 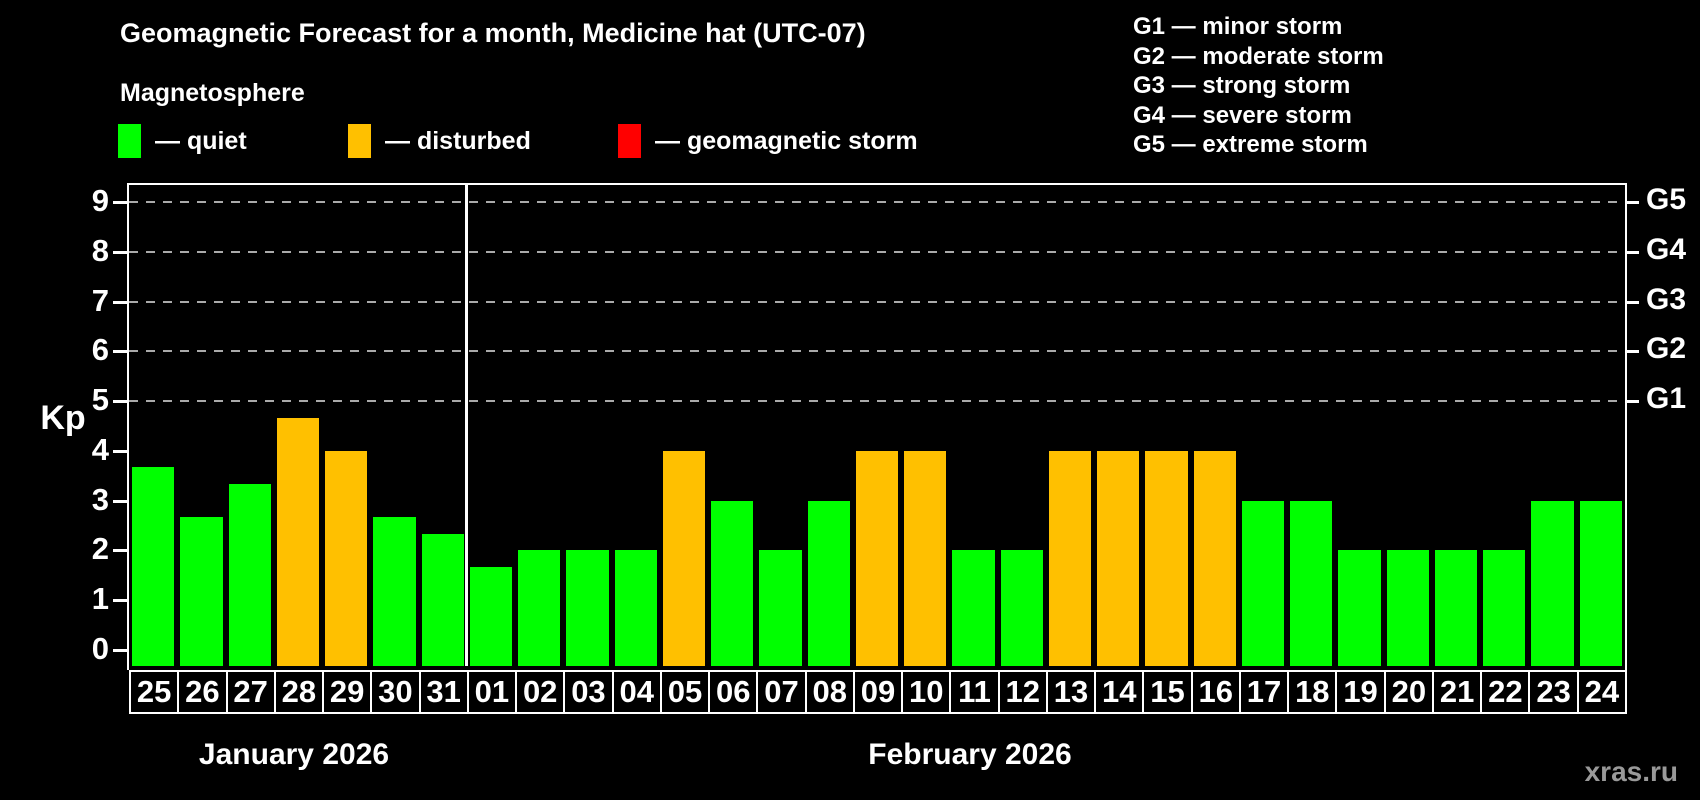 What do you see at coordinates (1242, 115) in the screenshot?
I see `g-legend-line-4: G4 — severe storm` at bounding box center [1242, 115].